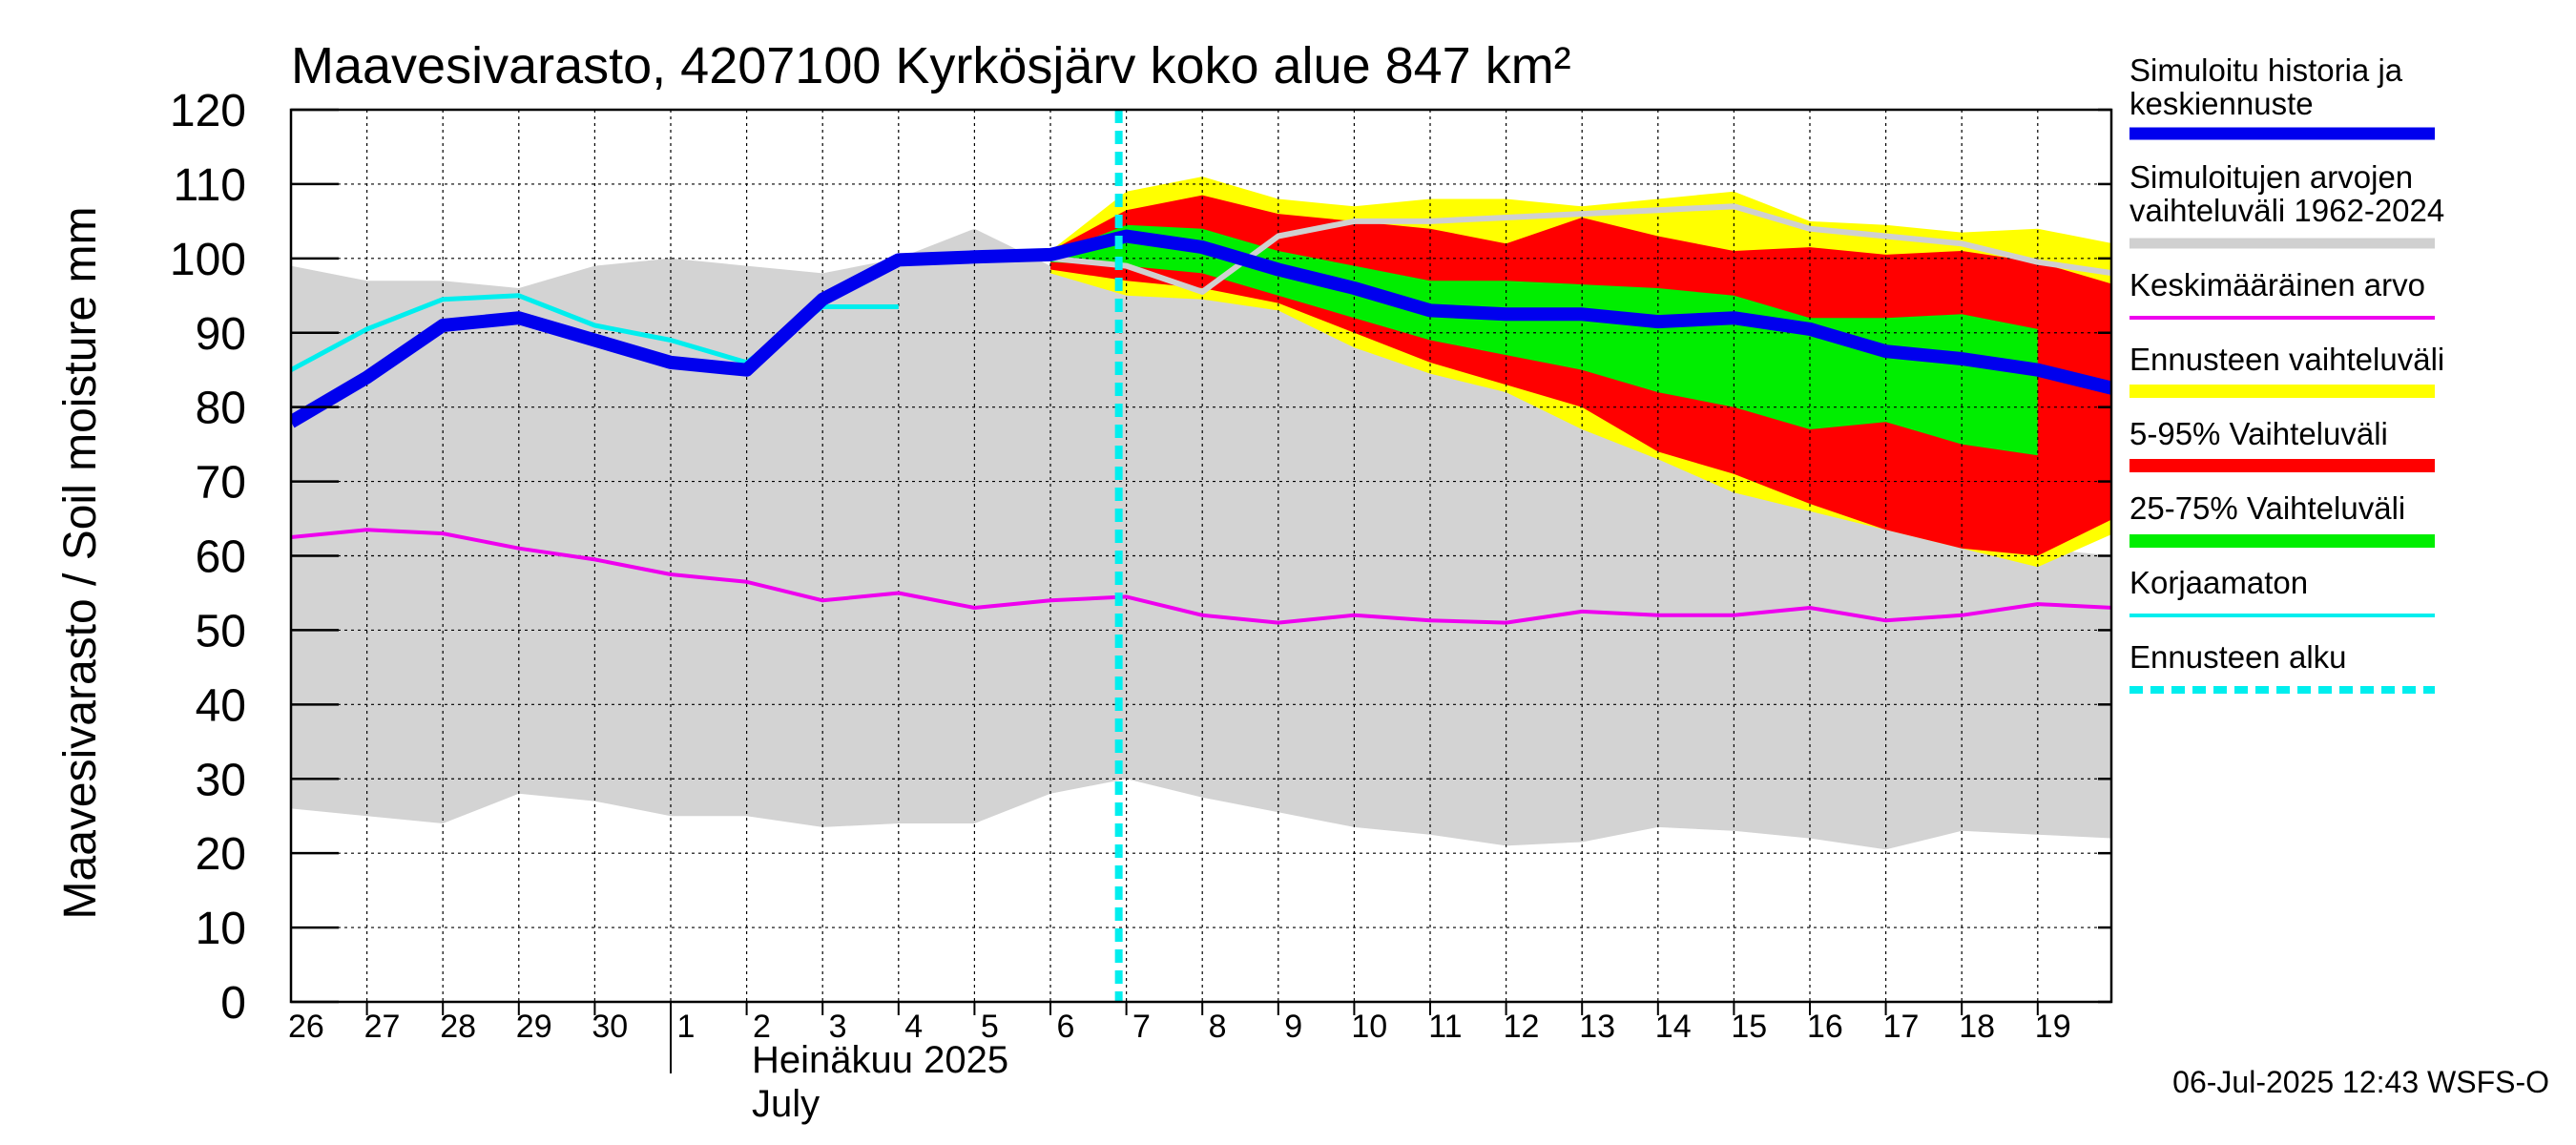 The width and height of the screenshot is (2576, 1145). What do you see at coordinates (2277, 284) in the screenshot?
I see `legend-label: Keskimääräinen arvo` at bounding box center [2277, 284].